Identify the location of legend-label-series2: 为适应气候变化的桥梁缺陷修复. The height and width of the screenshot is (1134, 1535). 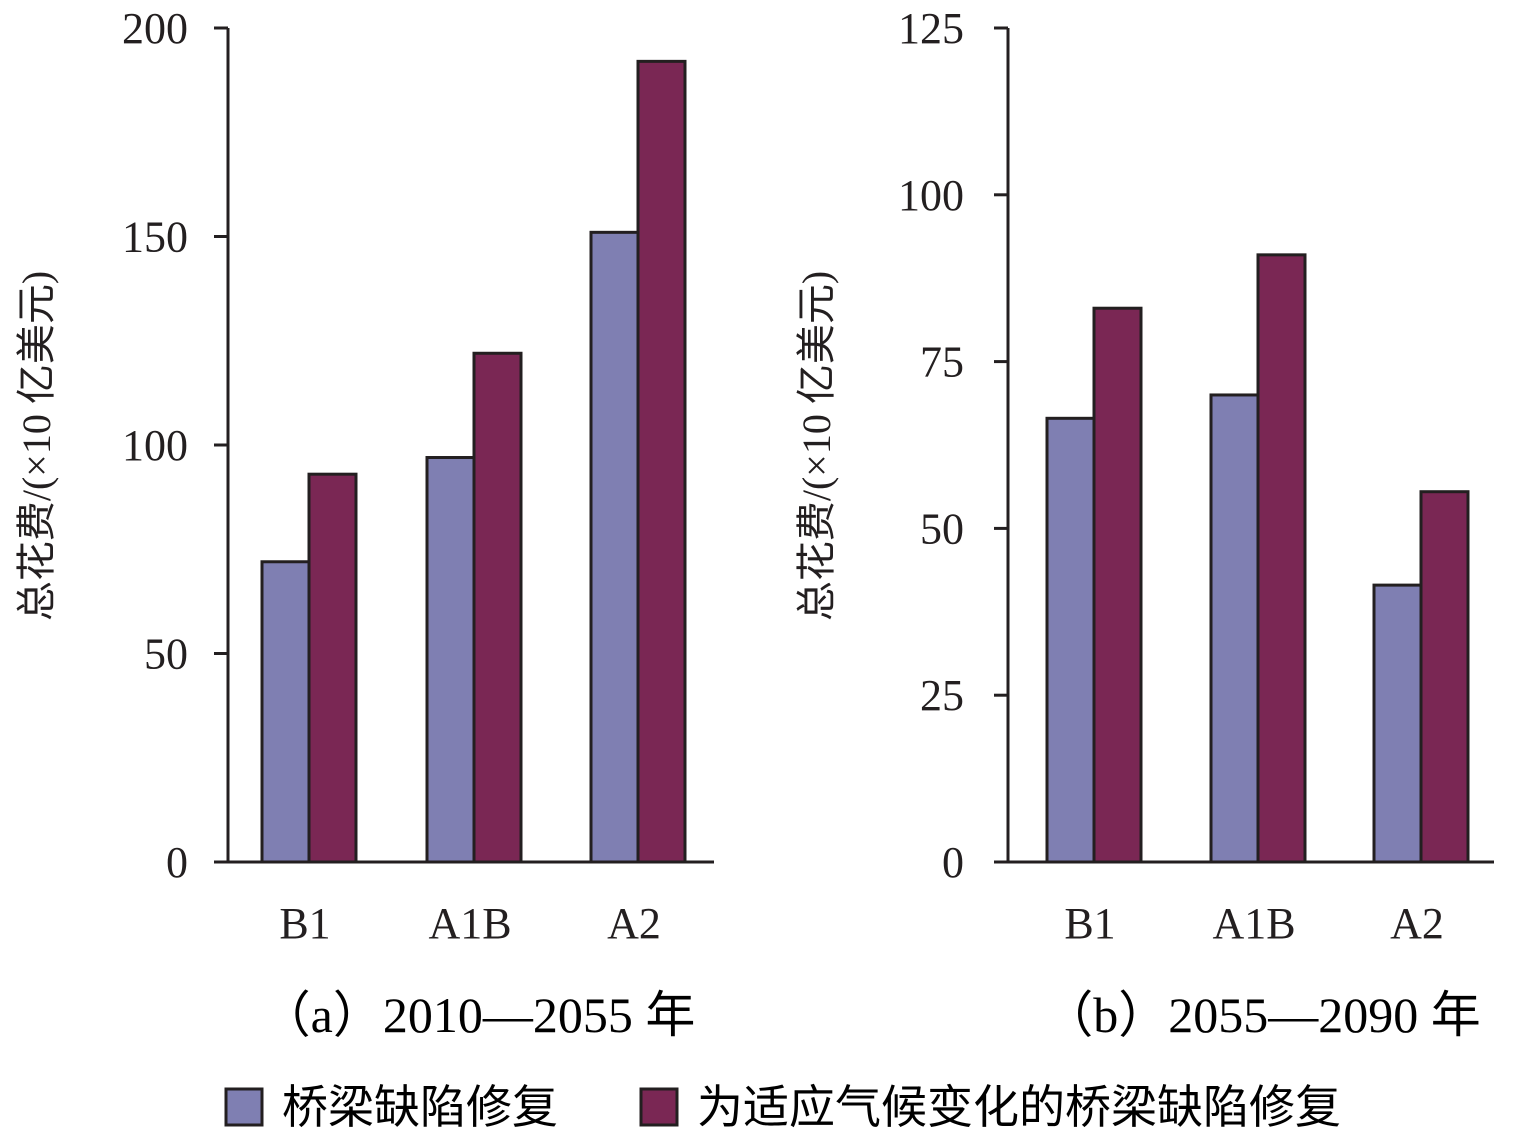
(1019, 1107).